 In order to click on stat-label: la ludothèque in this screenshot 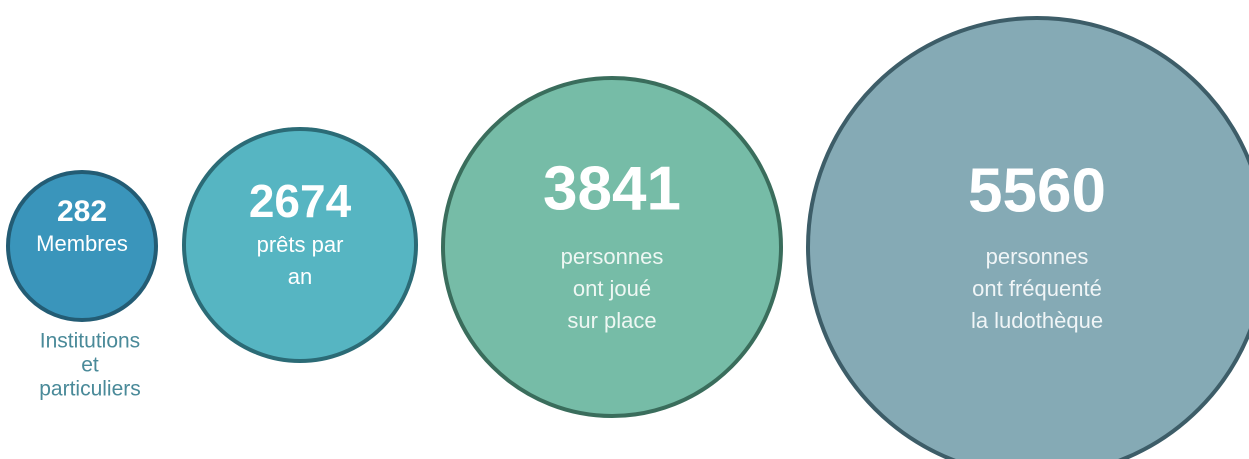, I will do `click(1037, 320)`.